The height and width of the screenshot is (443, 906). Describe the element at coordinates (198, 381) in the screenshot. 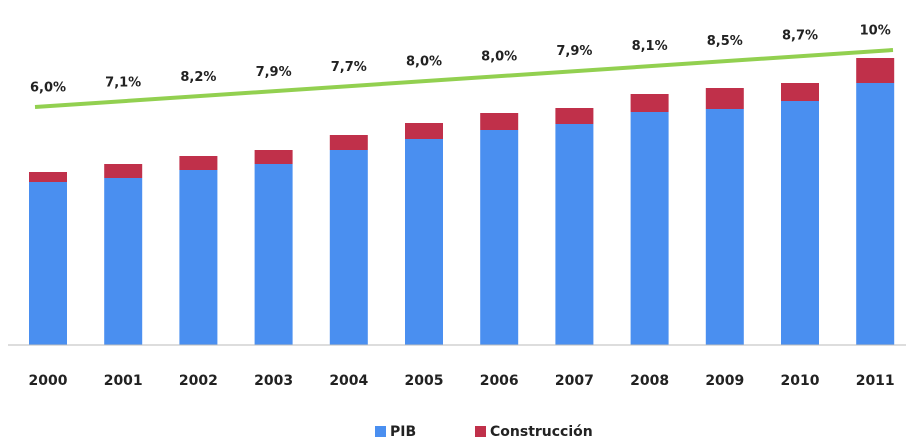

I see `x-tick-label: 2002` at that location.